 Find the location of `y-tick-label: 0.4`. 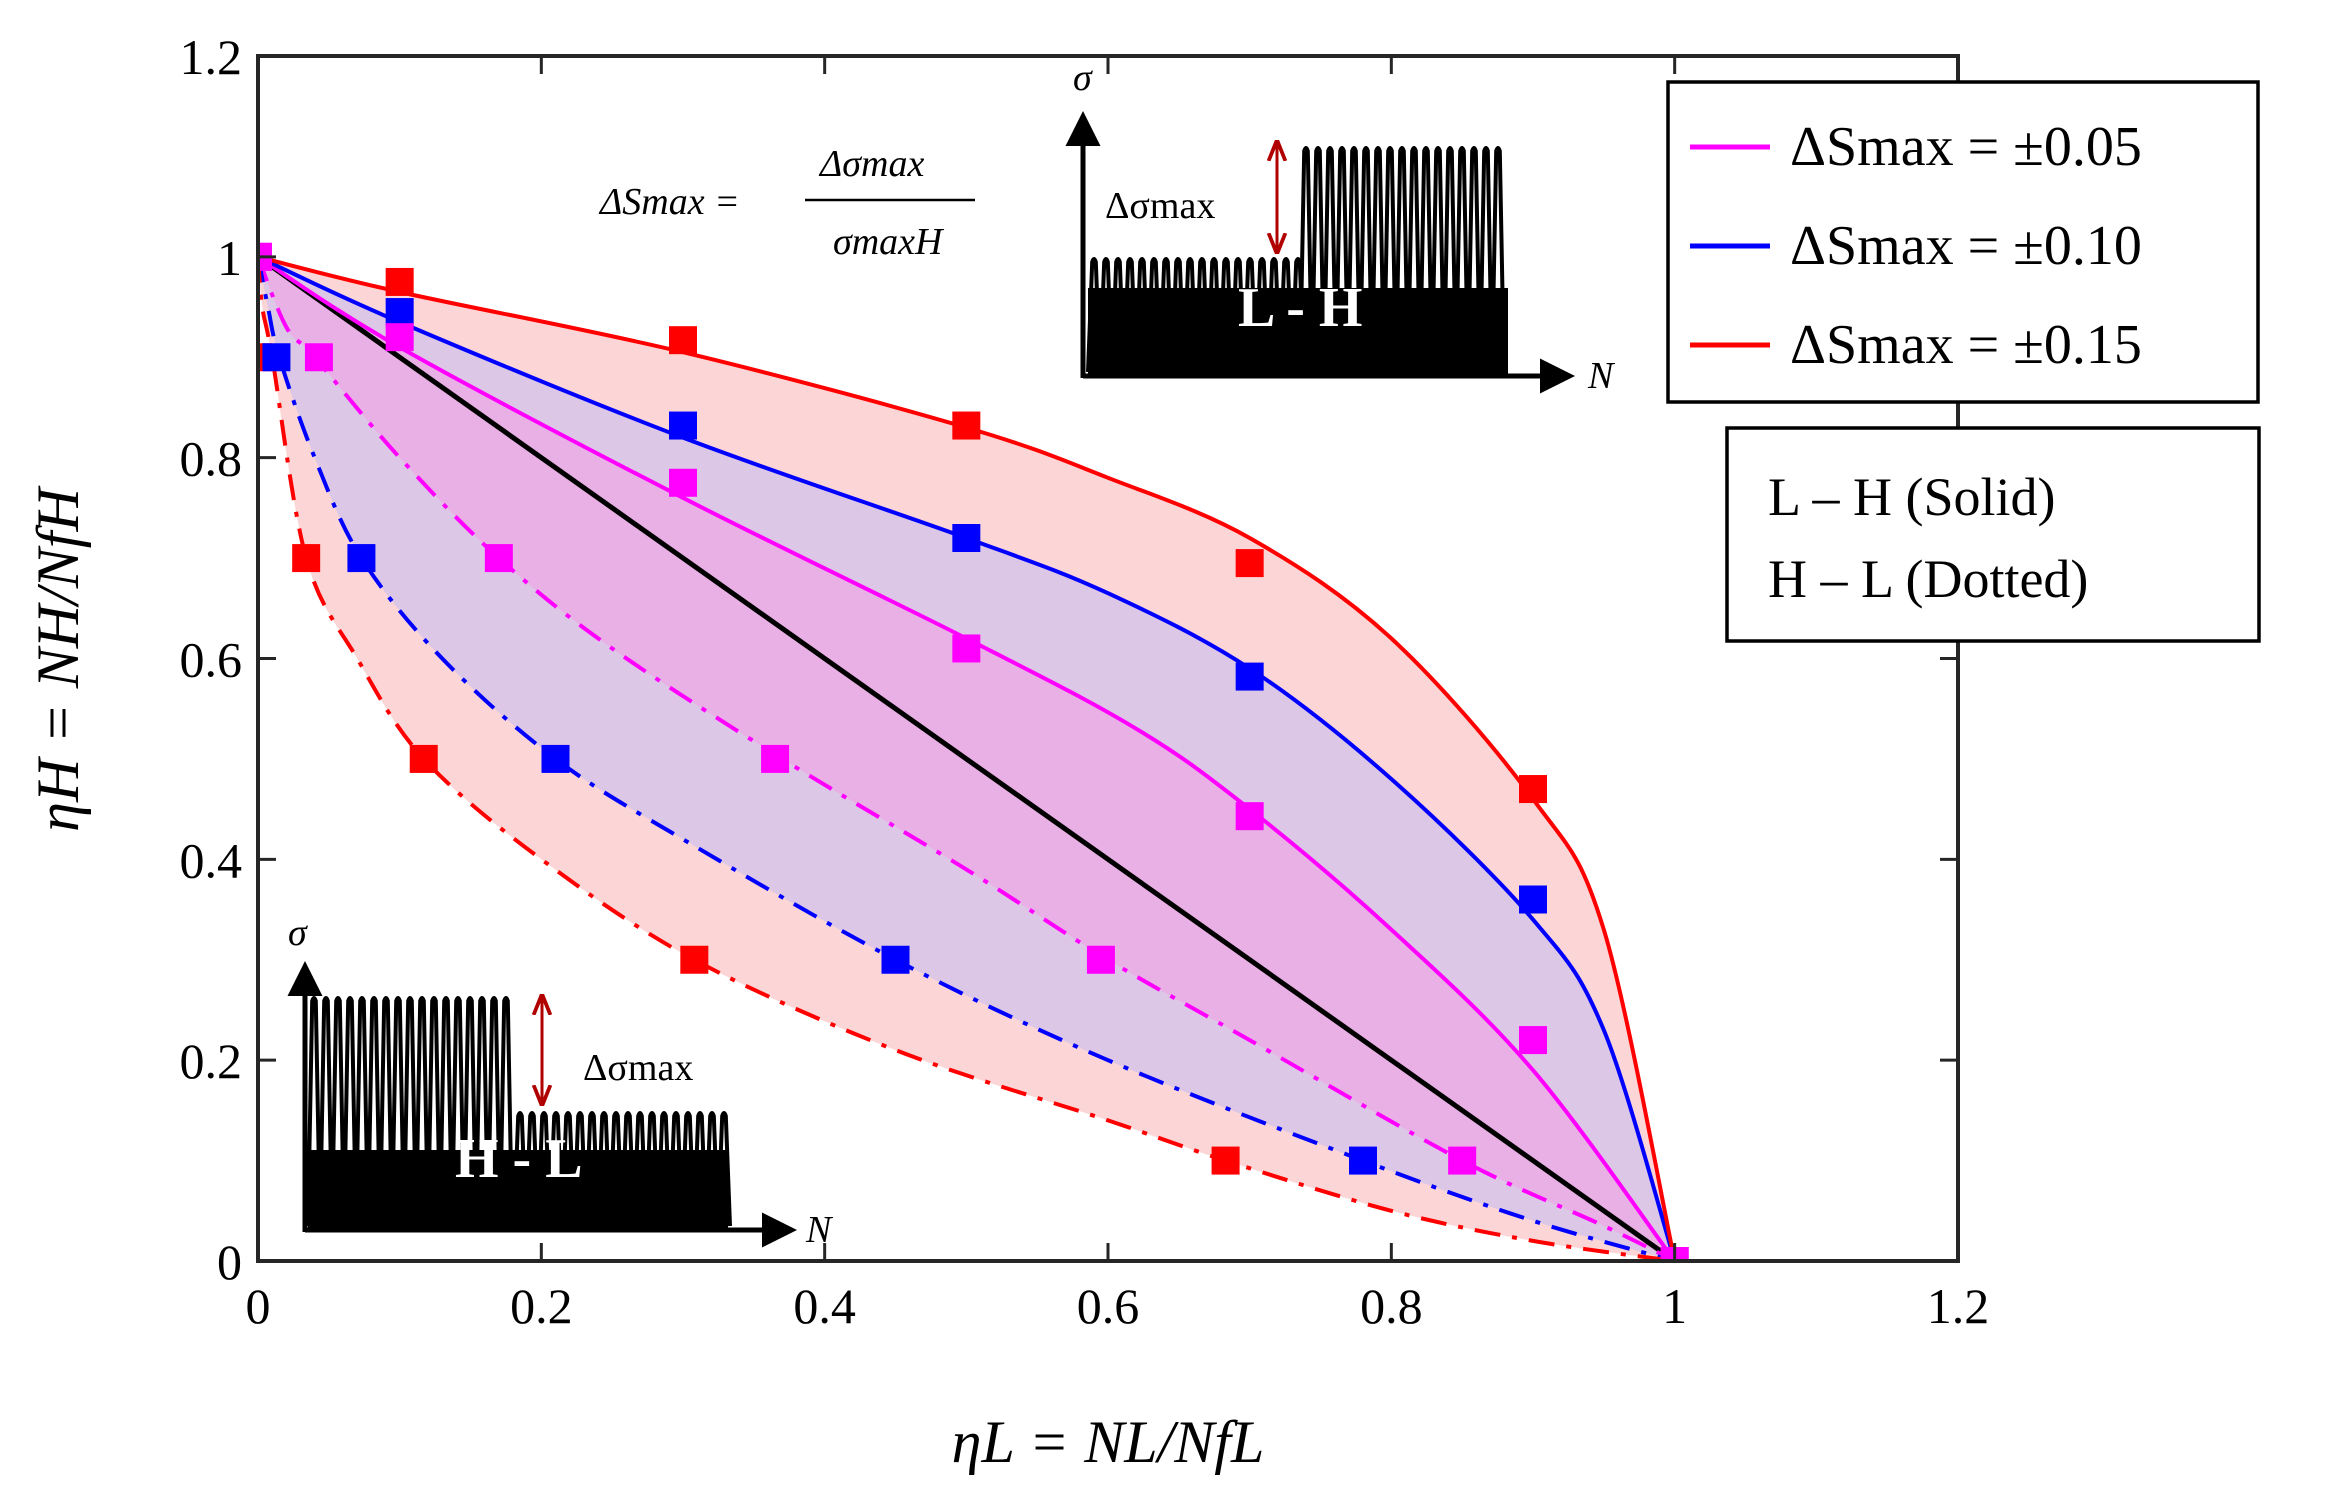

y-tick-label: 0.4 is located at coordinates (211, 860).